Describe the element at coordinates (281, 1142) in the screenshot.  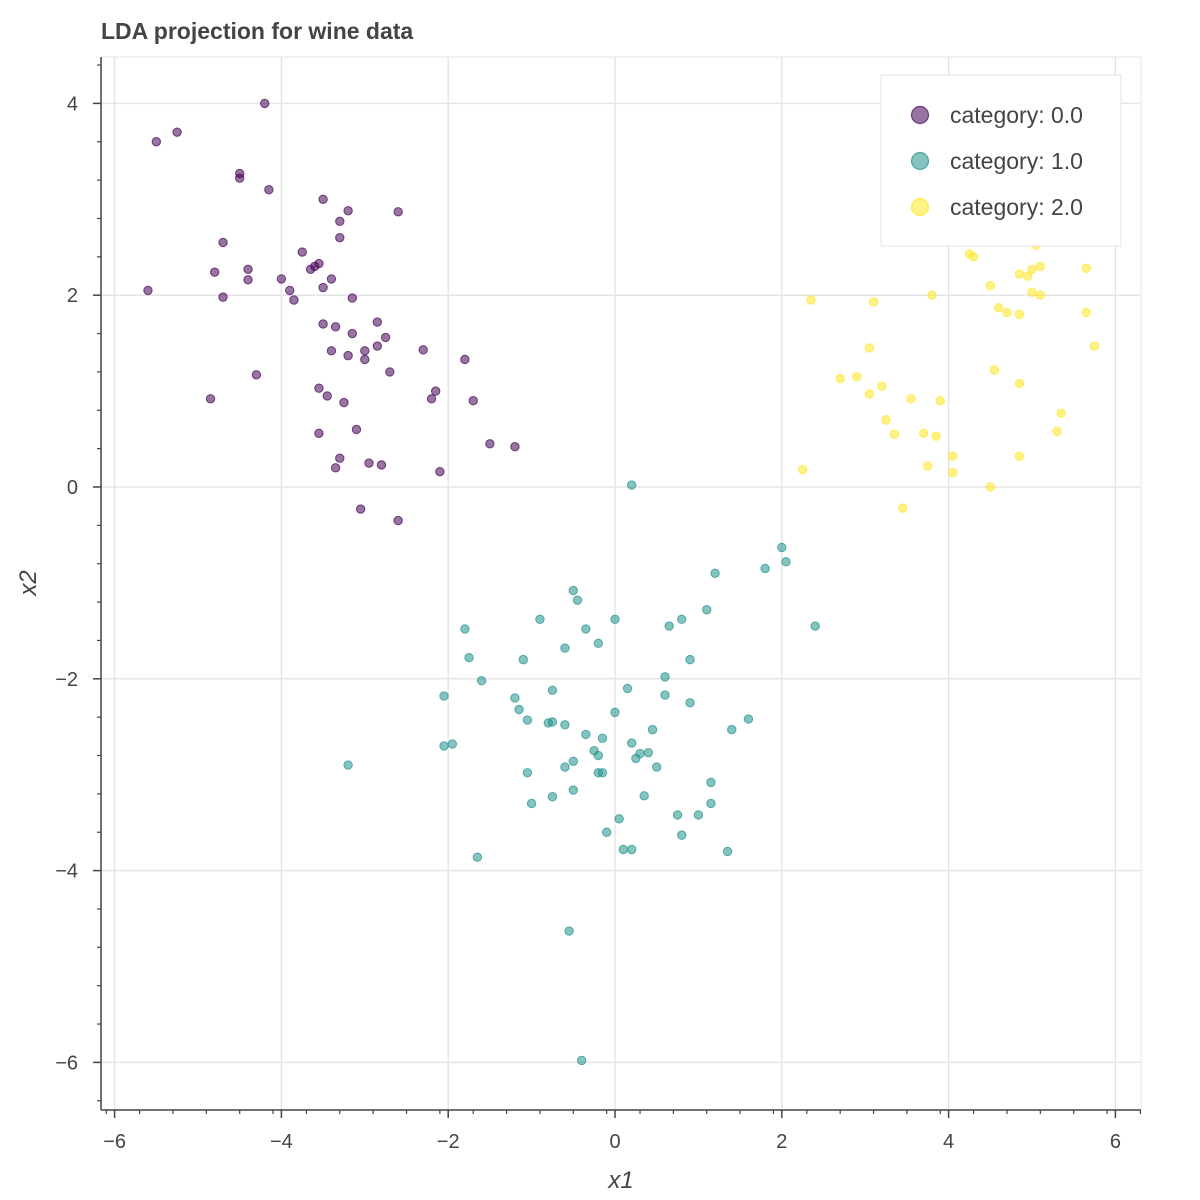
I see `x-tick-label: −4` at that location.